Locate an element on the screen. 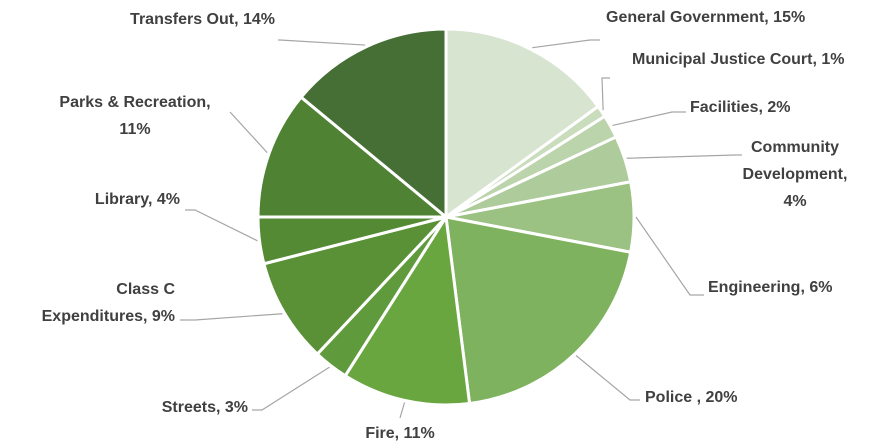 Image resolution: width=892 pixels, height=447 pixels. data-label: Library, 4% is located at coordinates (137, 199).